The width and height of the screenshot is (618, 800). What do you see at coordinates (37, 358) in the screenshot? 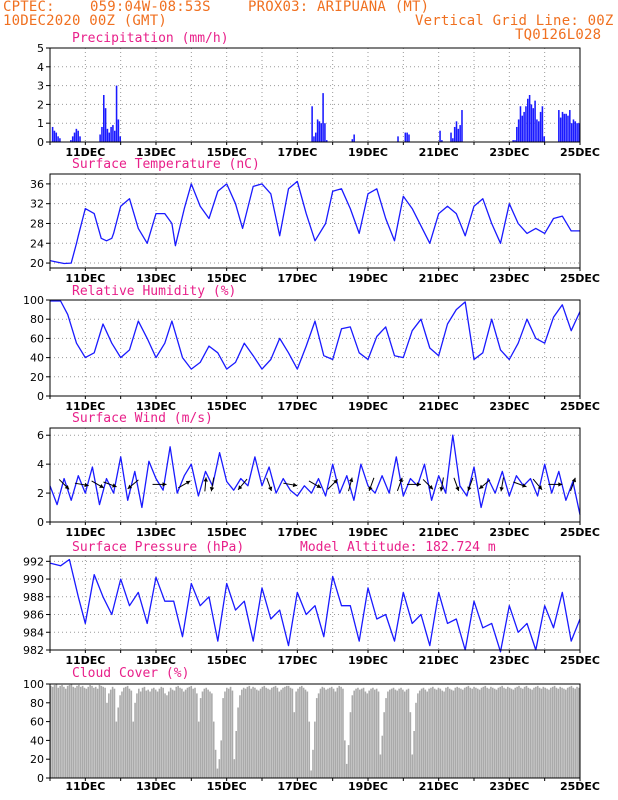
I see `y-tick-label: 40` at bounding box center [37, 358].